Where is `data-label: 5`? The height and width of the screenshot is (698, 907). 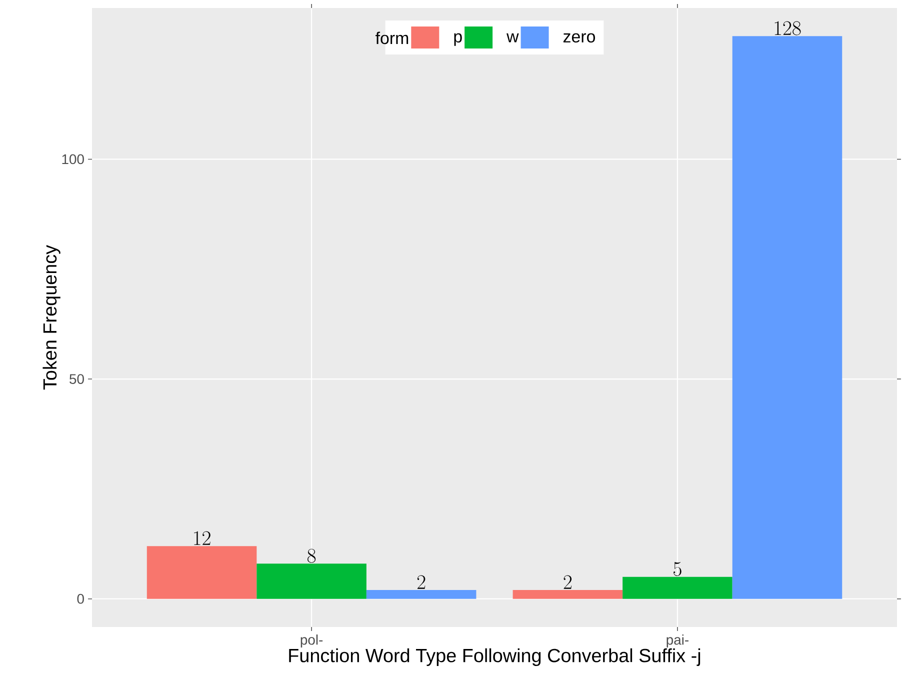
data-label: 5 is located at coordinates (678, 569).